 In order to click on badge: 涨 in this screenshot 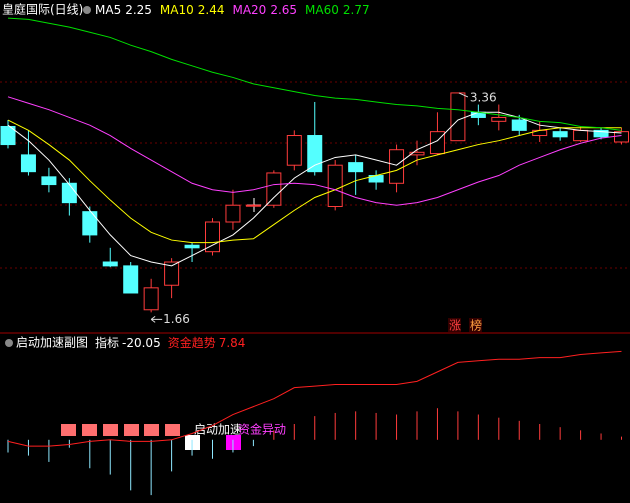, I will do `click(455, 325)`.